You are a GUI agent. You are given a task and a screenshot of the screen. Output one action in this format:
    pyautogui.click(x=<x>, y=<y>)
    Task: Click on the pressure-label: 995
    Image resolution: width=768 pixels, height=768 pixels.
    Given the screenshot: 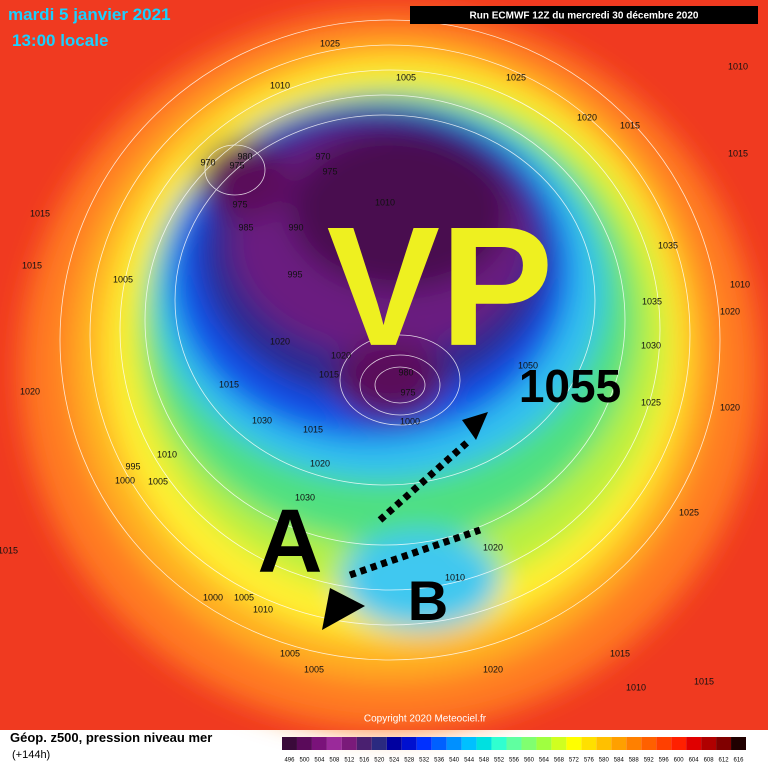 What is the action you would take?
    pyautogui.click(x=132, y=466)
    